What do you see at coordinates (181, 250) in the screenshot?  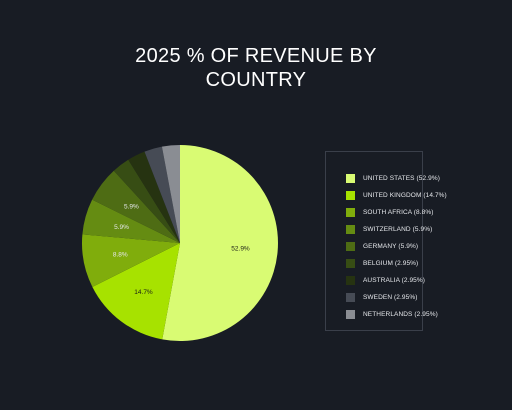 I see `pie-labels: 52.9% 14.7% 8.8% 5.9% 5.9%` at bounding box center [181, 250].